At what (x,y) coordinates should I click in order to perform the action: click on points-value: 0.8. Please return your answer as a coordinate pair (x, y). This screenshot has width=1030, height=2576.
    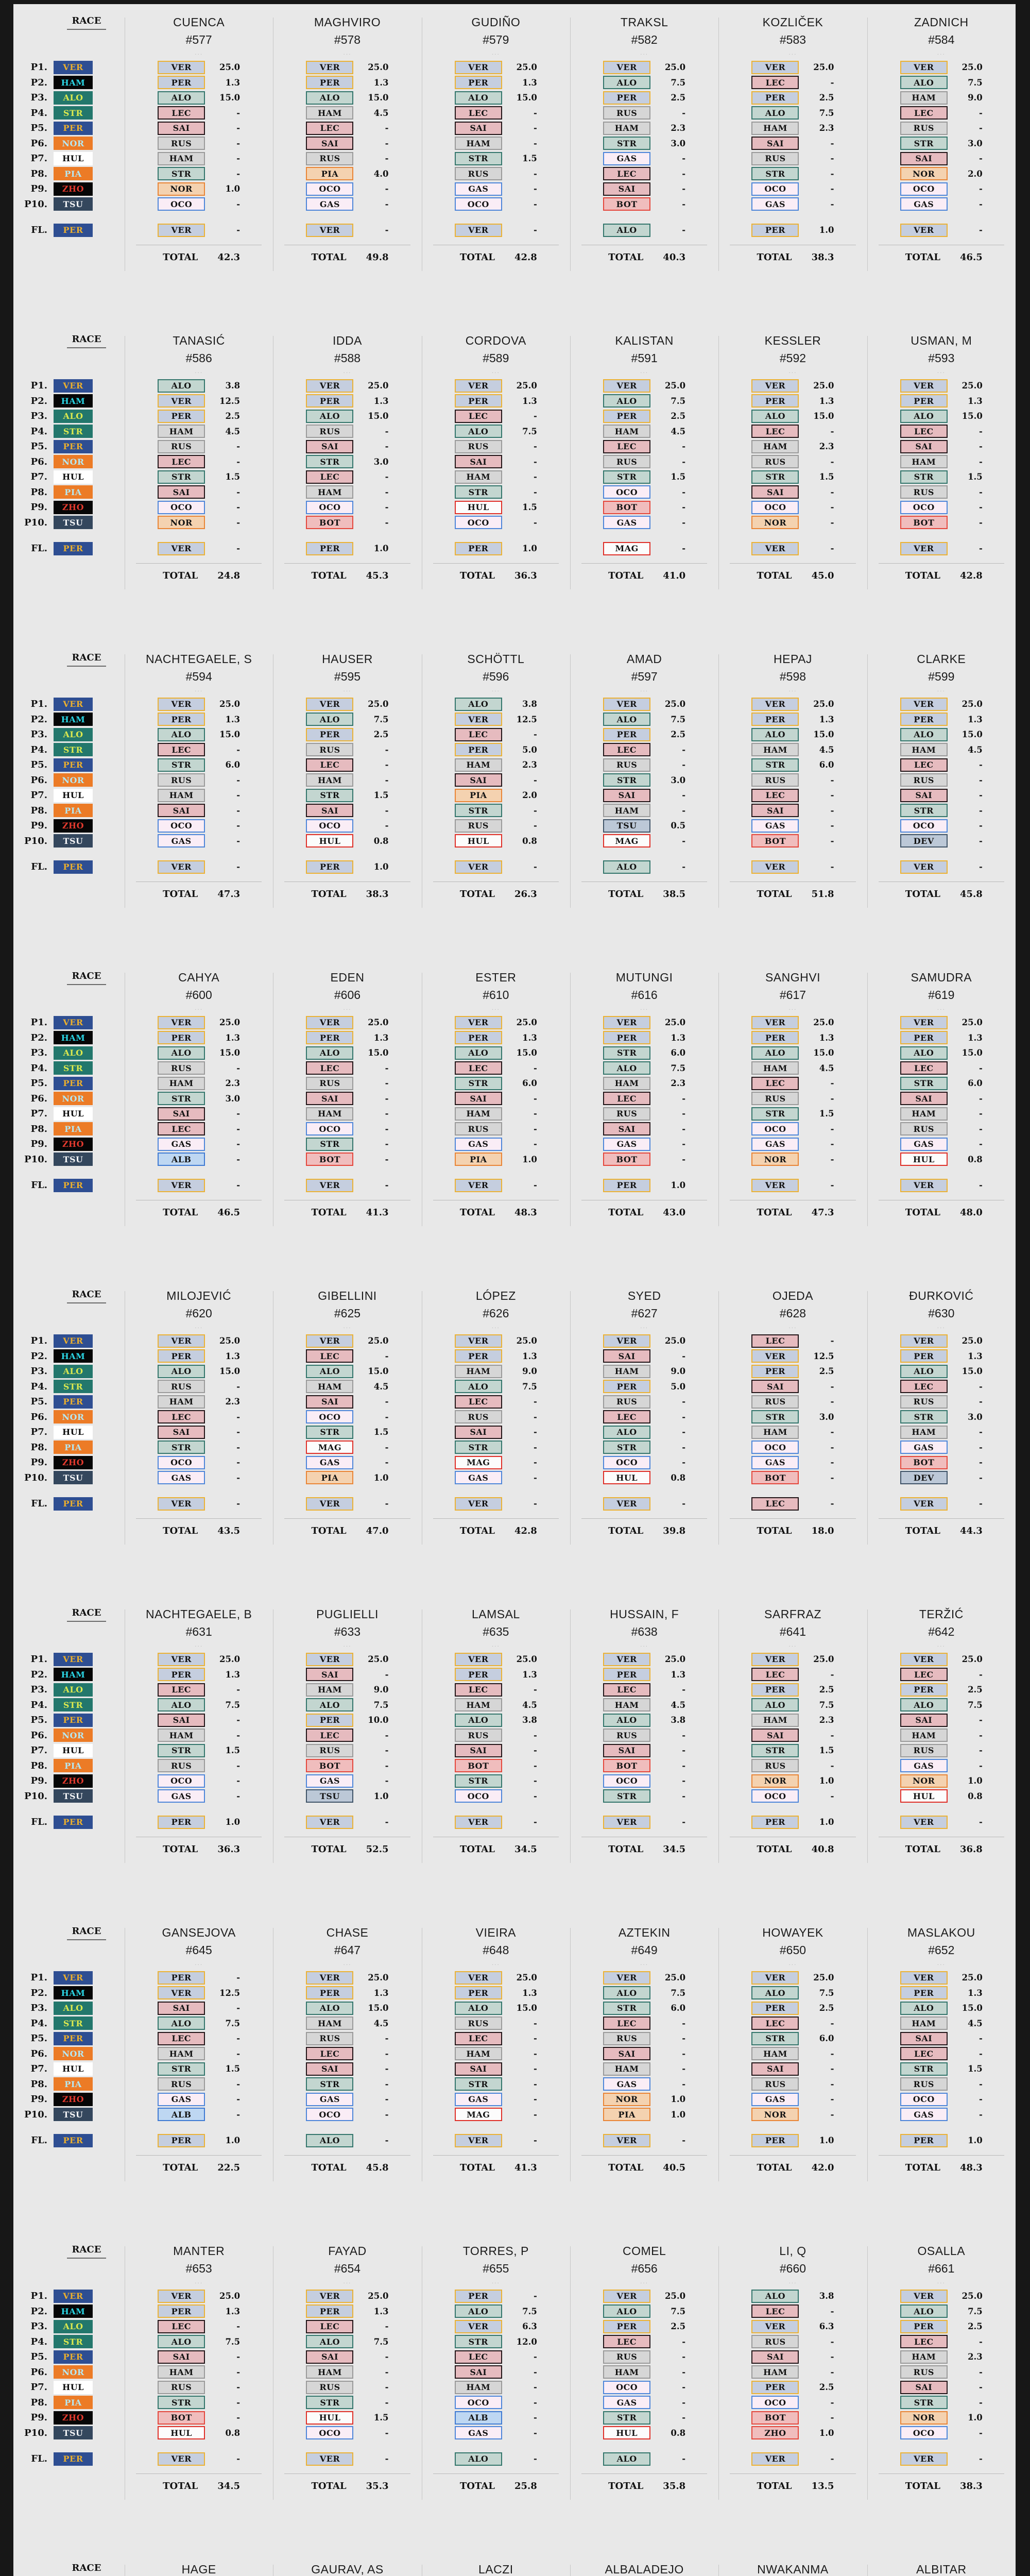
    Looking at the image, I should click on (529, 841).